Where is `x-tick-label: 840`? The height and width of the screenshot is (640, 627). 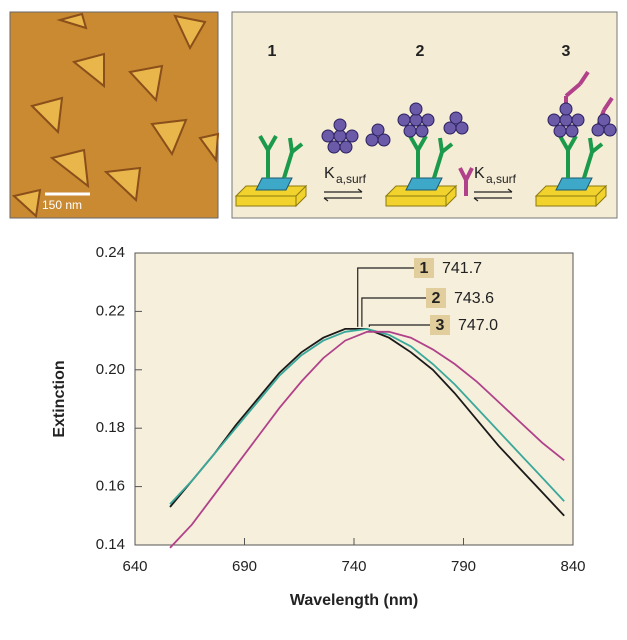 x-tick-label: 840 is located at coordinates (572, 566).